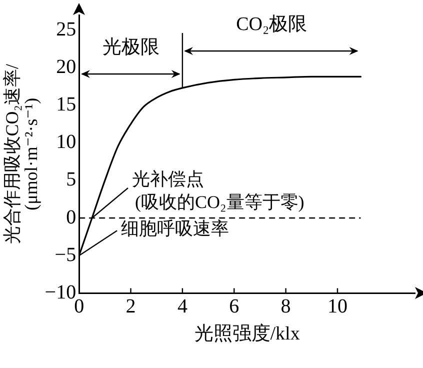  Describe the element at coordinates (66, 142) in the screenshot. I see `y-tick-label: 10` at that location.